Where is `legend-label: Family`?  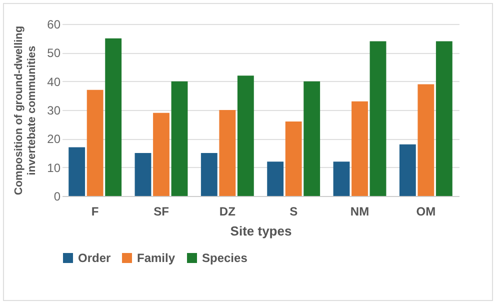
legend-label: Family is located at coordinates (156, 258).